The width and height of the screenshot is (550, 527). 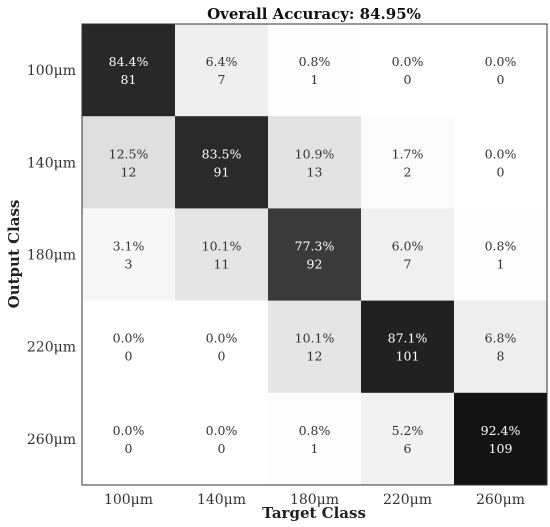 What do you see at coordinates (315, 153) in the screenshot?
I see `cell-percent-label: 10.9%` at bounding box center [315, 153].